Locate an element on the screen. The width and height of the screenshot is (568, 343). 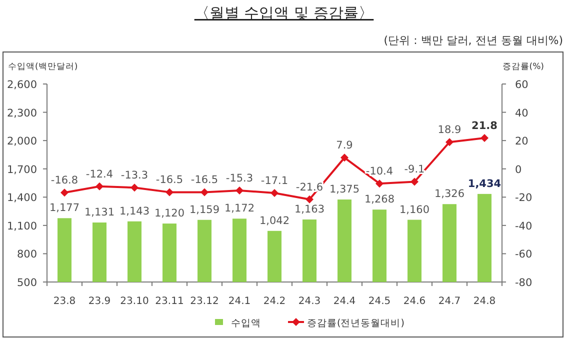
legend-label: 증감률(전년동월대비) is located at coordinates (355, 323).